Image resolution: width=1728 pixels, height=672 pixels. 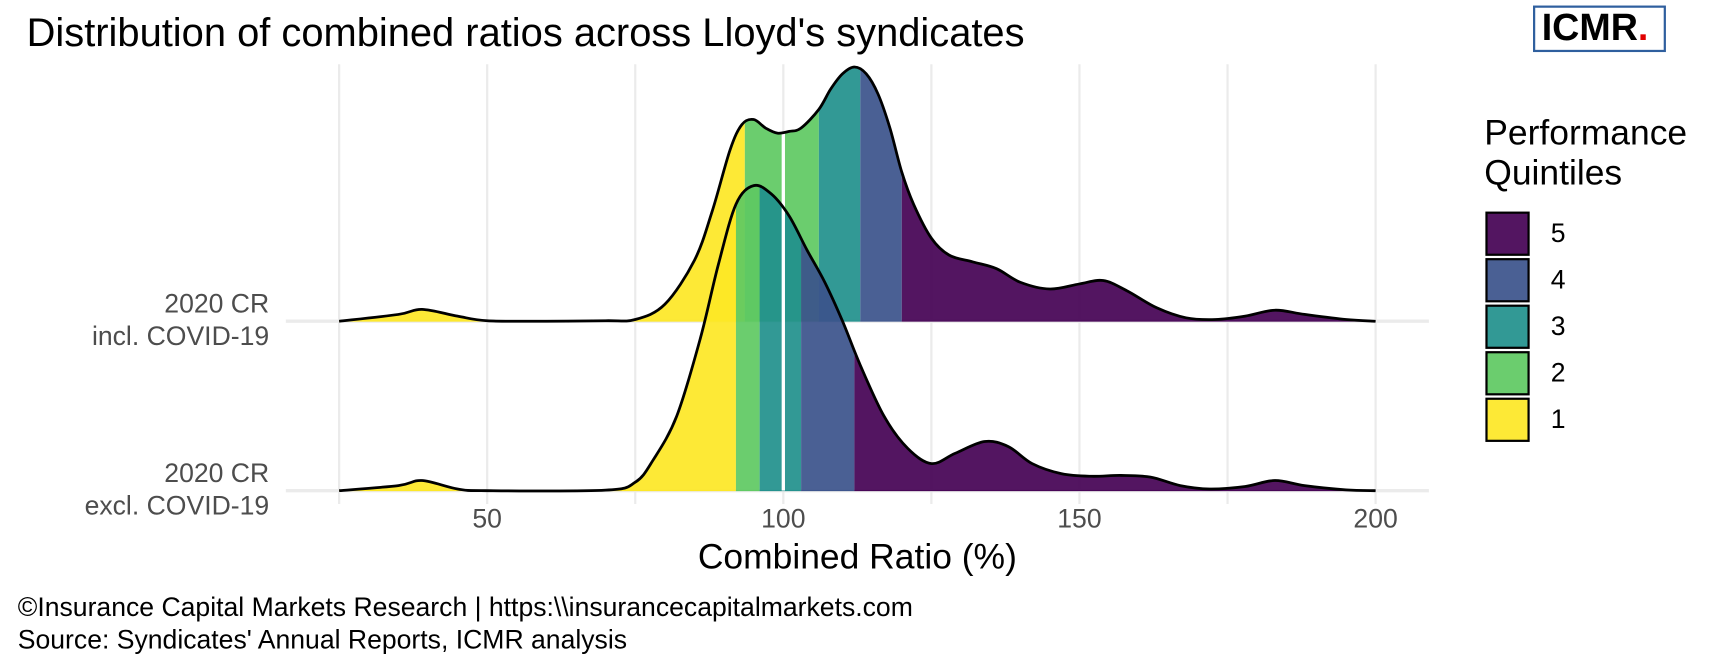 What do you see at coordinates (1079, 519) in the screenshot?
I see `x-tick-label: 150` at bounding box center [1079, 519].